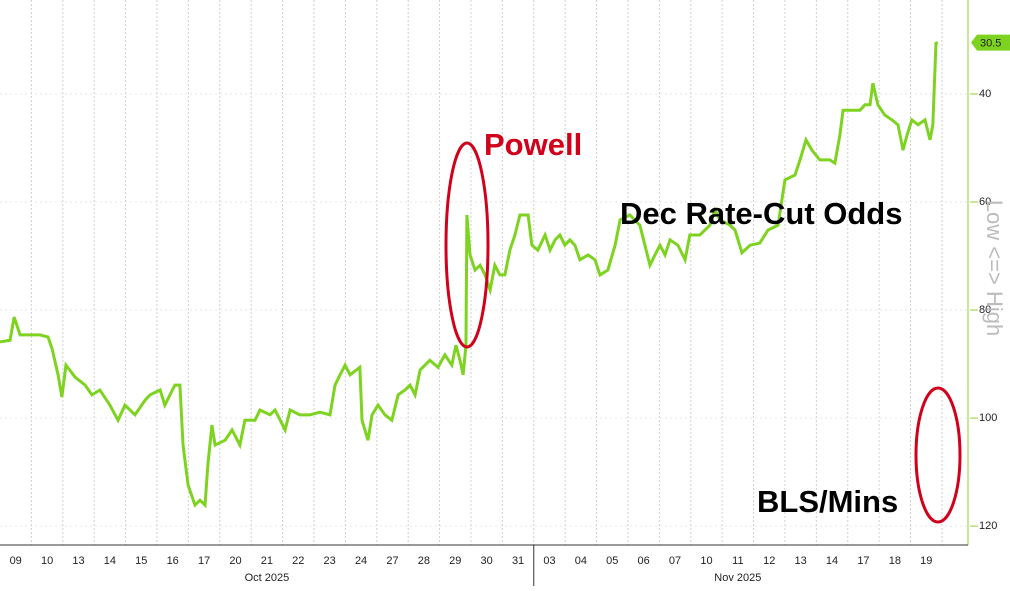 The width and height of the screenshot is (1010, 591). I want to click on last-value-tag, so click(990, 42).